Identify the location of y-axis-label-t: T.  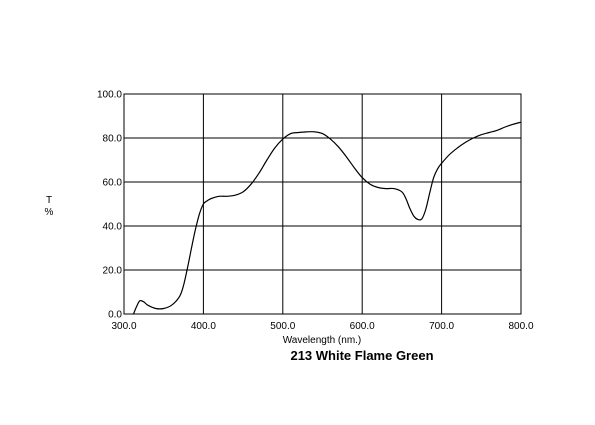
(49, 200).